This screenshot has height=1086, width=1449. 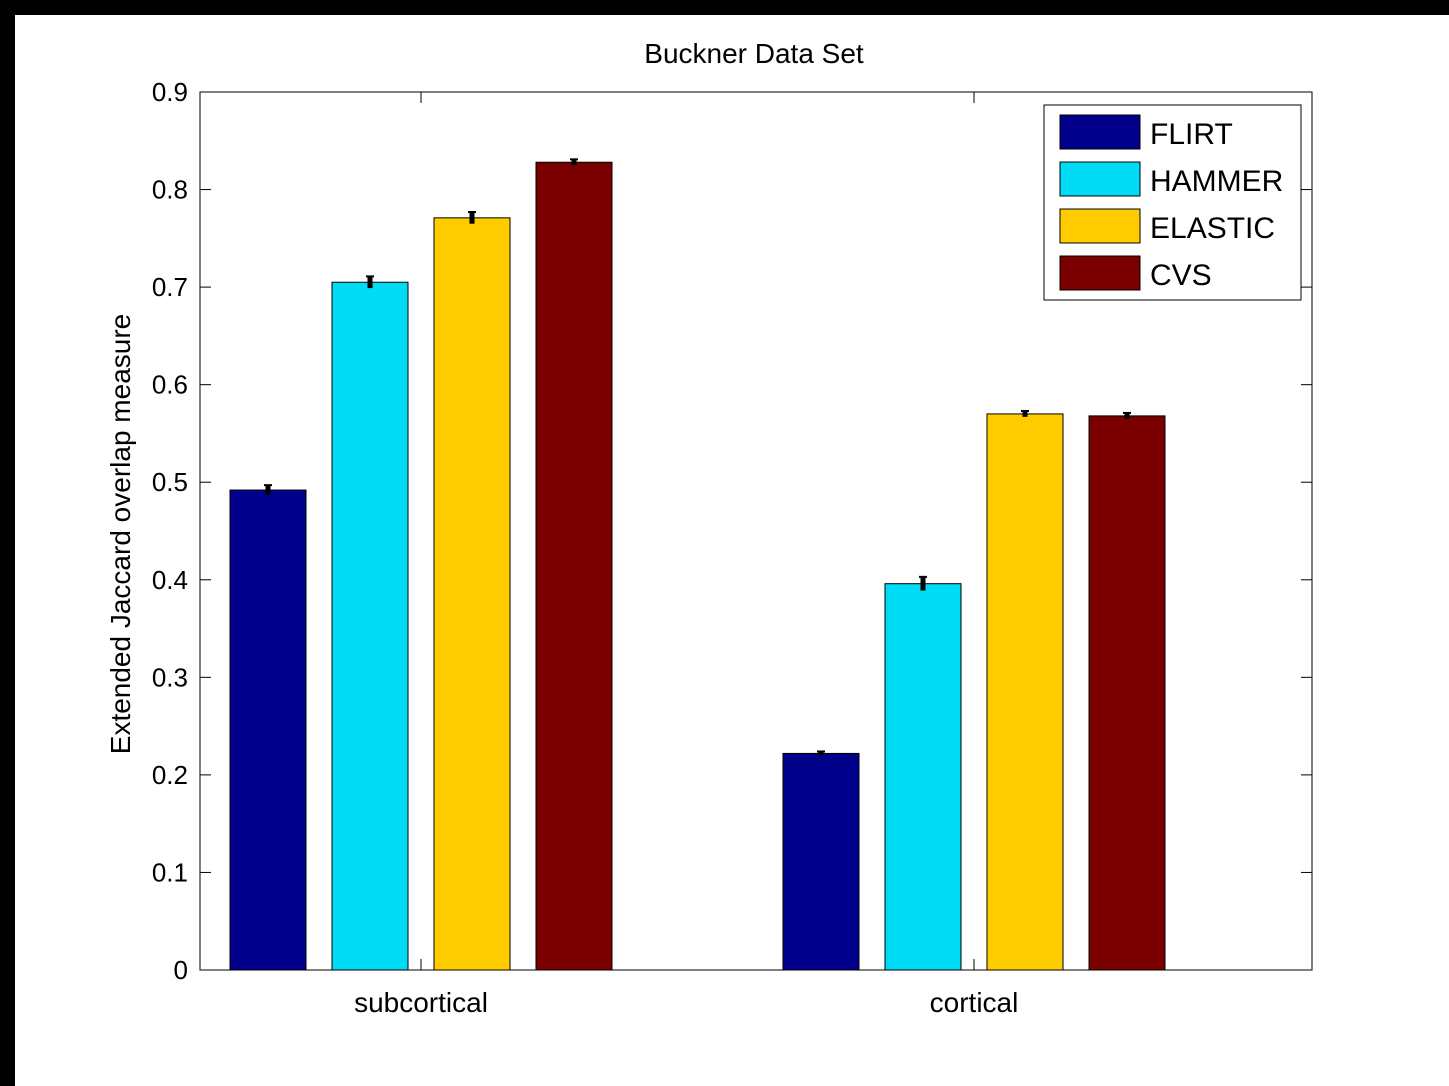 I want to click on y-tick-label: 0.6, so click(x=170, y=385).